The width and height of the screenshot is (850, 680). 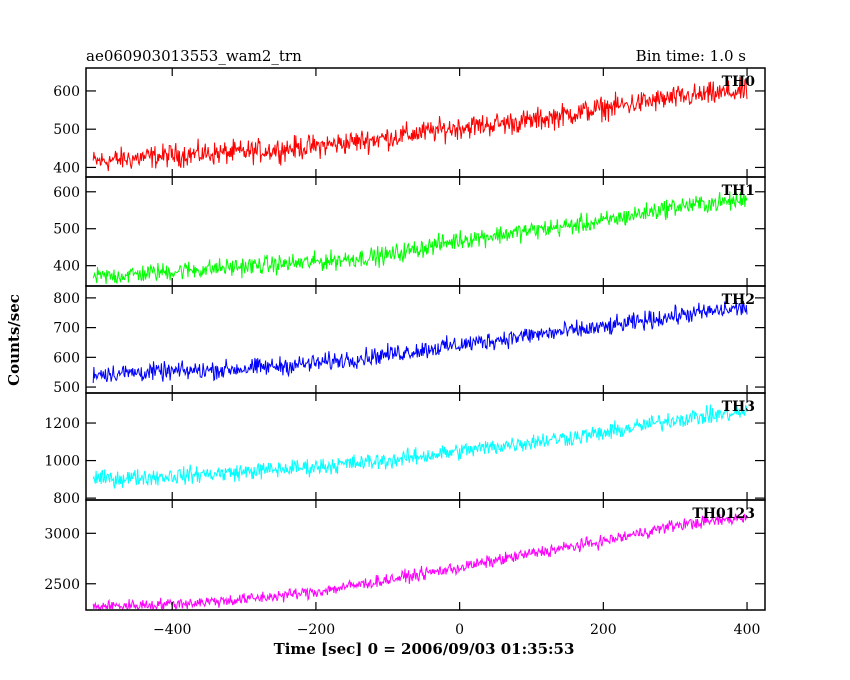 What do you see at coordinates (316, 630) in the screenshot?
I see `x-tick-label: −200` at bounding box center [316, 630].